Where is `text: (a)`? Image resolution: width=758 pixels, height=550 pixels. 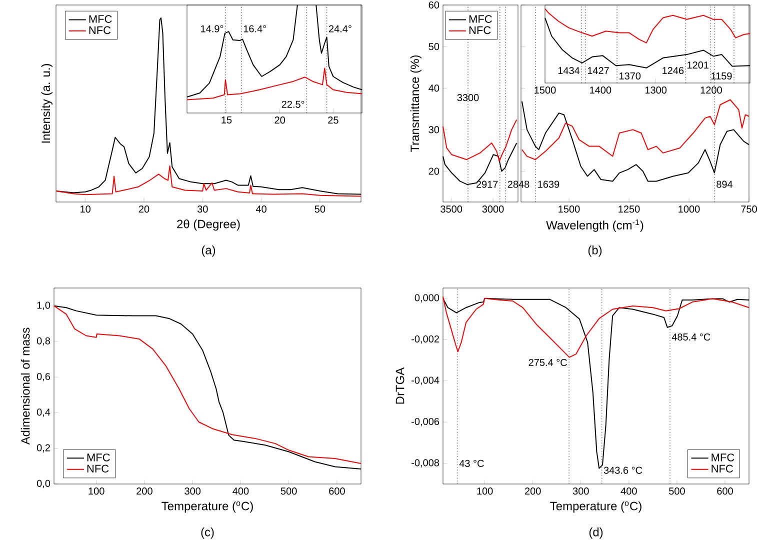
text: (a) is located at coordinates (209, 251).